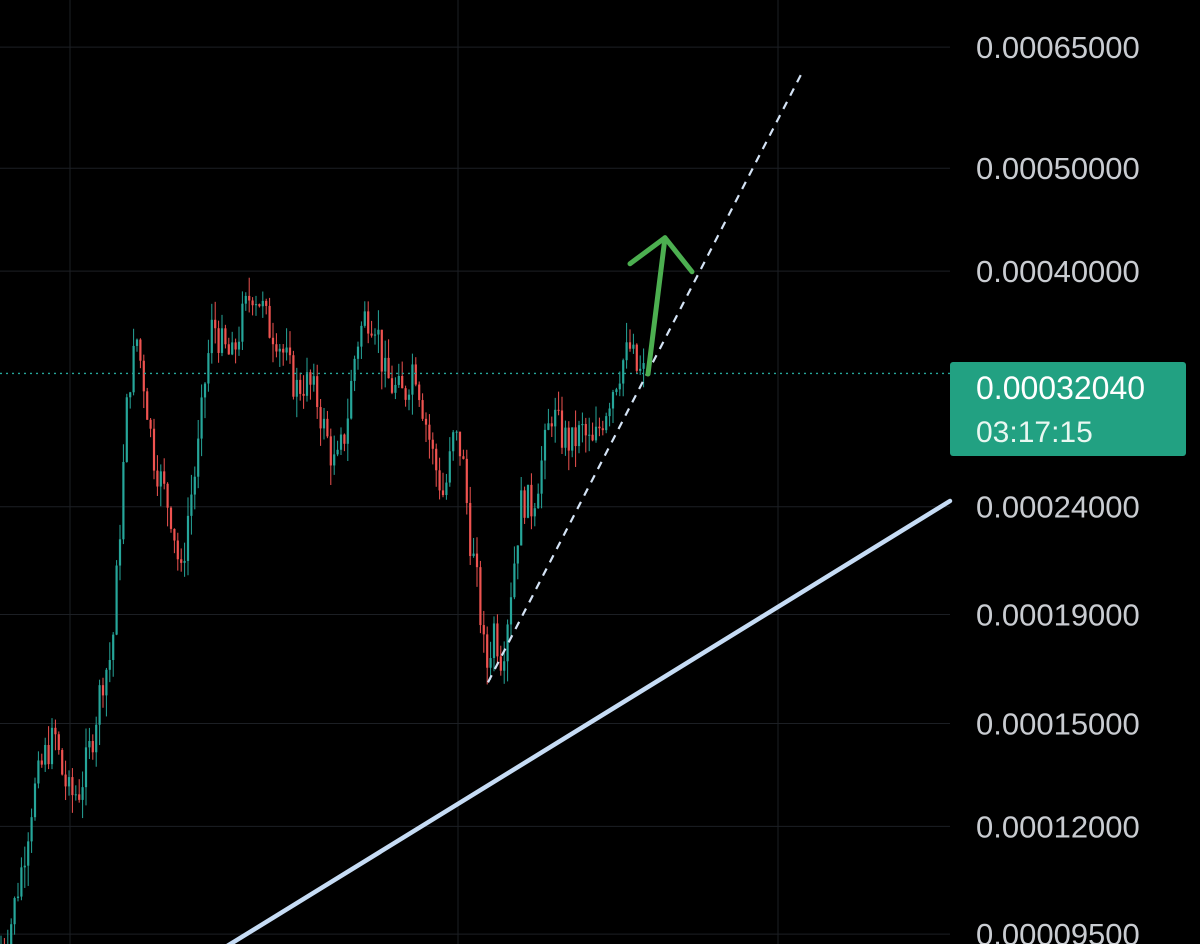 This screenshot has height=944, width=1200. What do you see at coordinates (1060, 388) in the screenshot?
I see `current-price-text: 0.00032040` at bounding box center [1060, 388].